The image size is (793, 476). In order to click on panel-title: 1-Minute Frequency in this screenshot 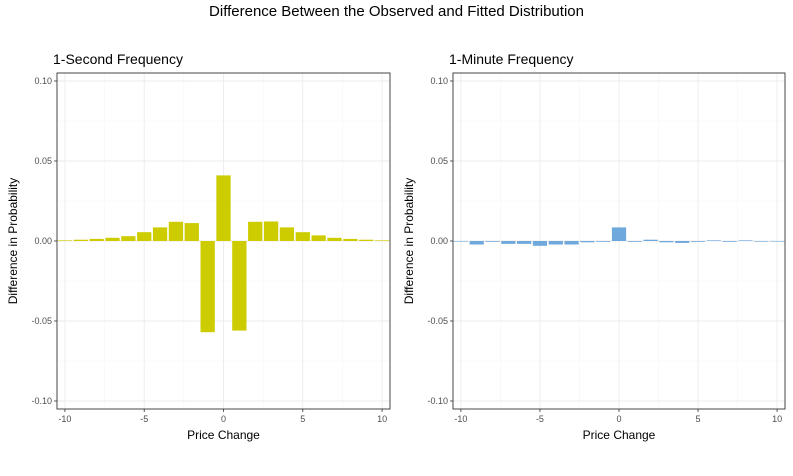, I will do `click(511, 59)`.